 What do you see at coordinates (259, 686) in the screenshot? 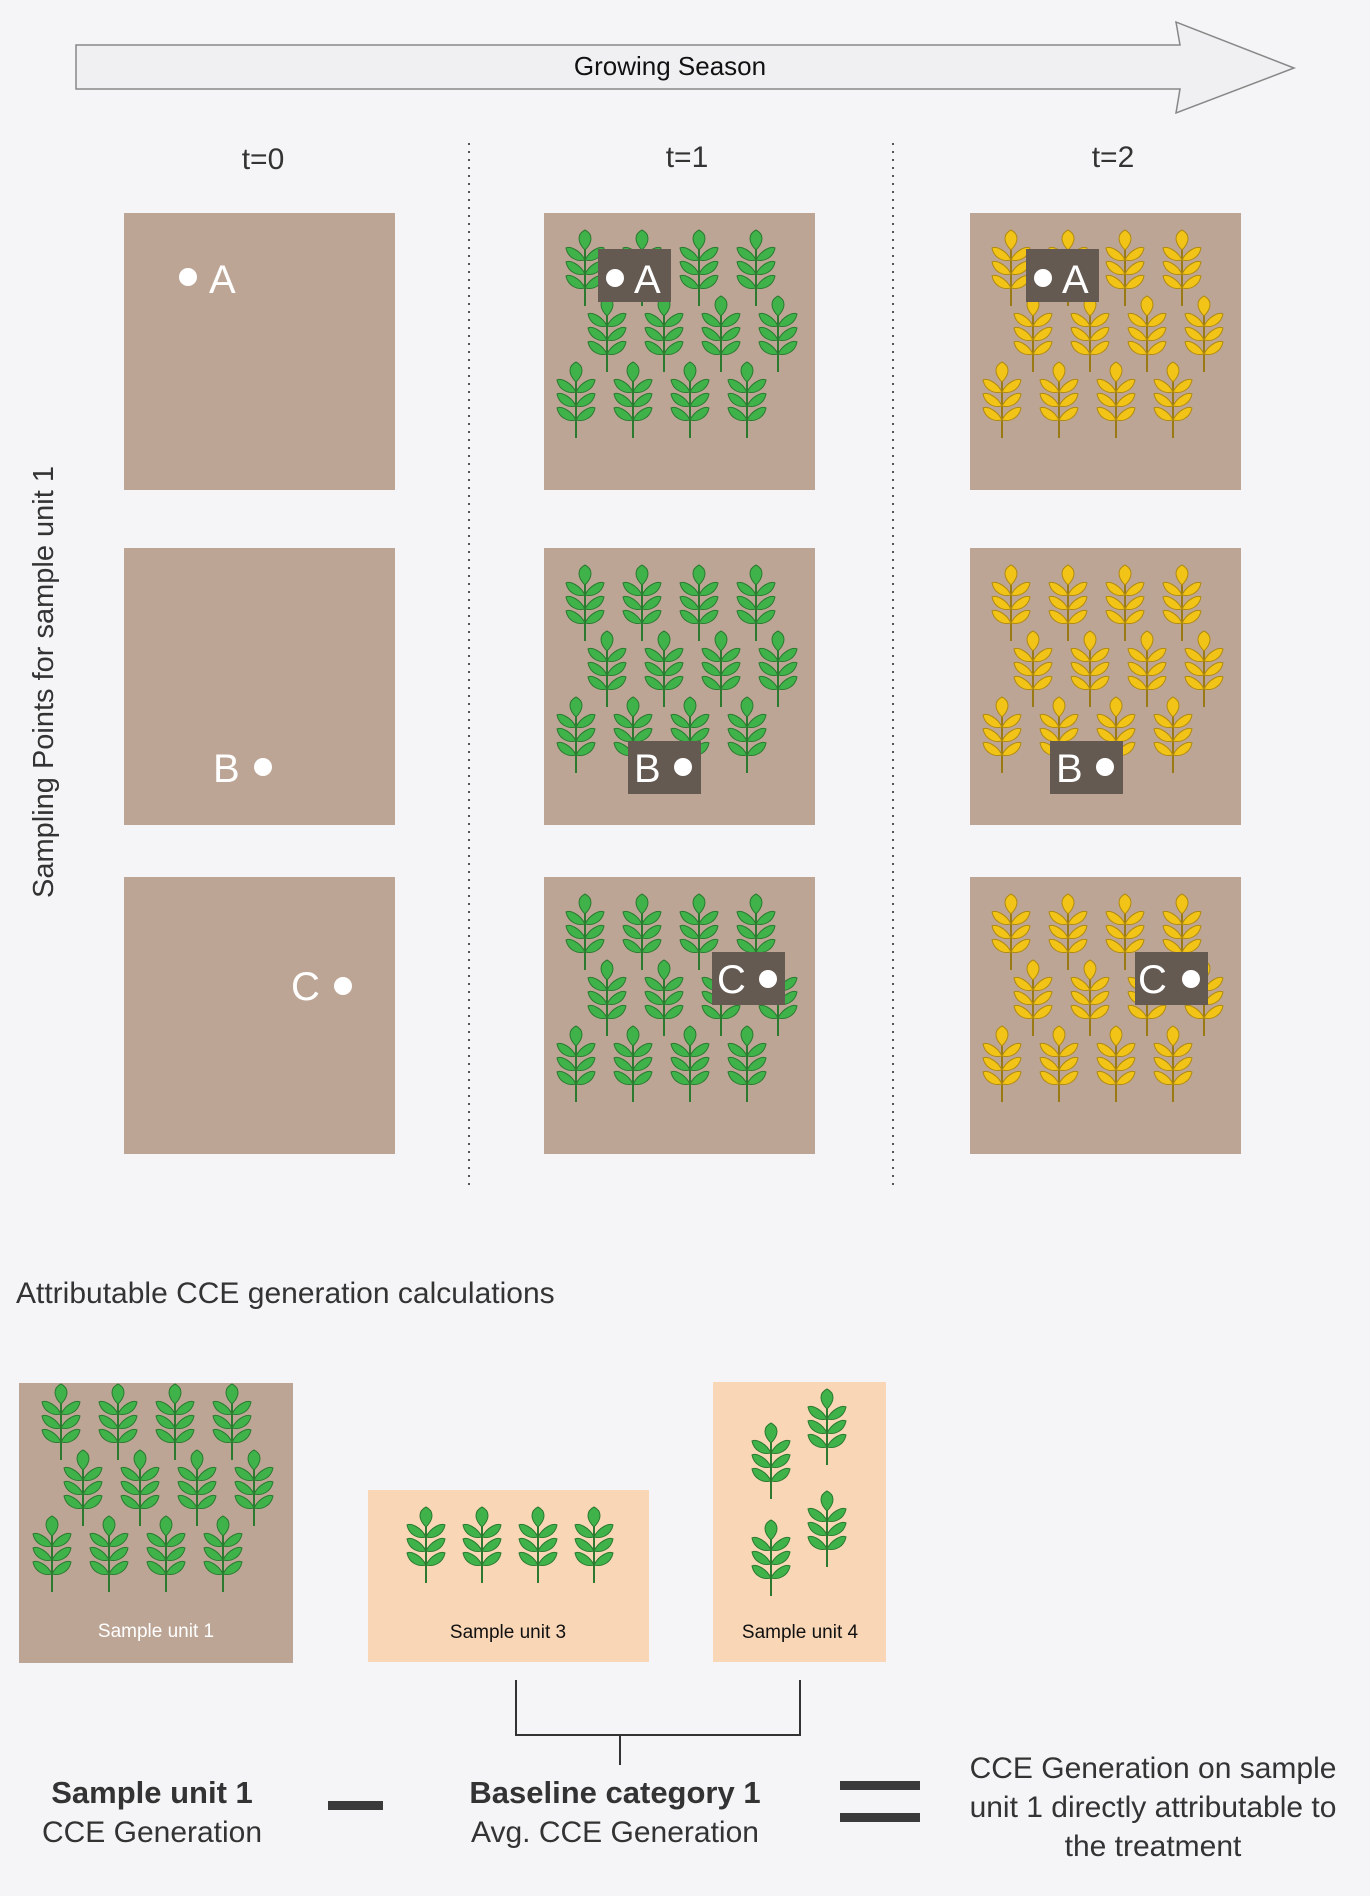
I see `plot-t0-b` at bounding box center [259, 686].